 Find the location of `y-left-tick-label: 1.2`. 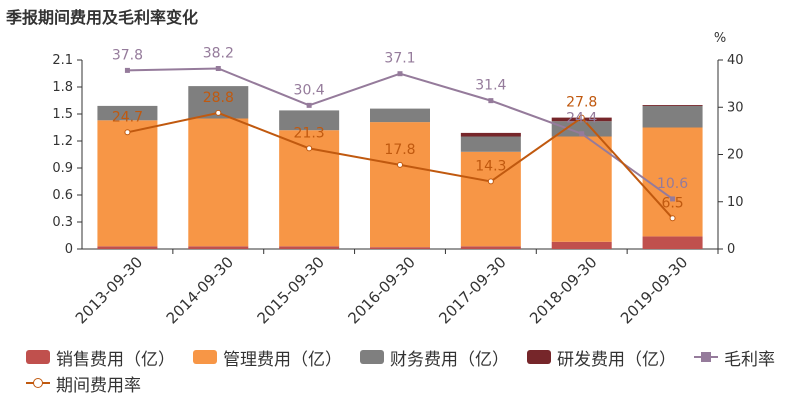

y-left-tick-label: 1.2 is located at coordinates (62, 141).